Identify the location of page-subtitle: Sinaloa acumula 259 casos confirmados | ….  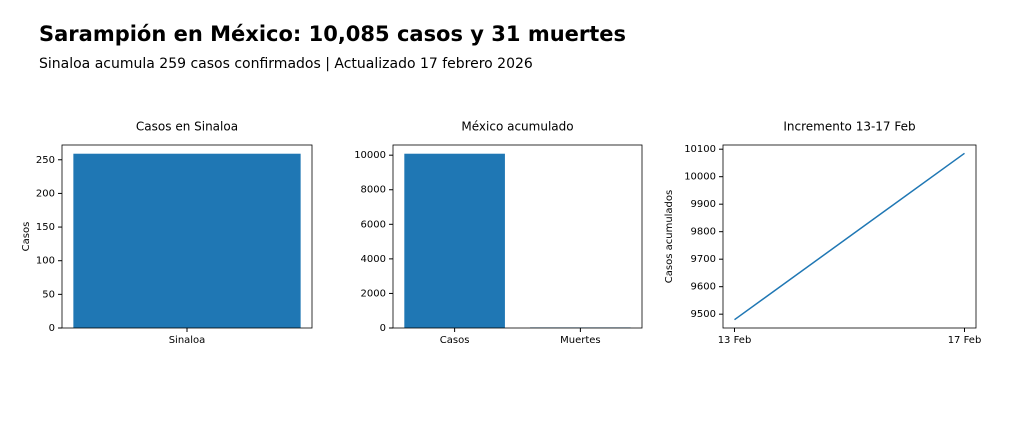
(286, 64).